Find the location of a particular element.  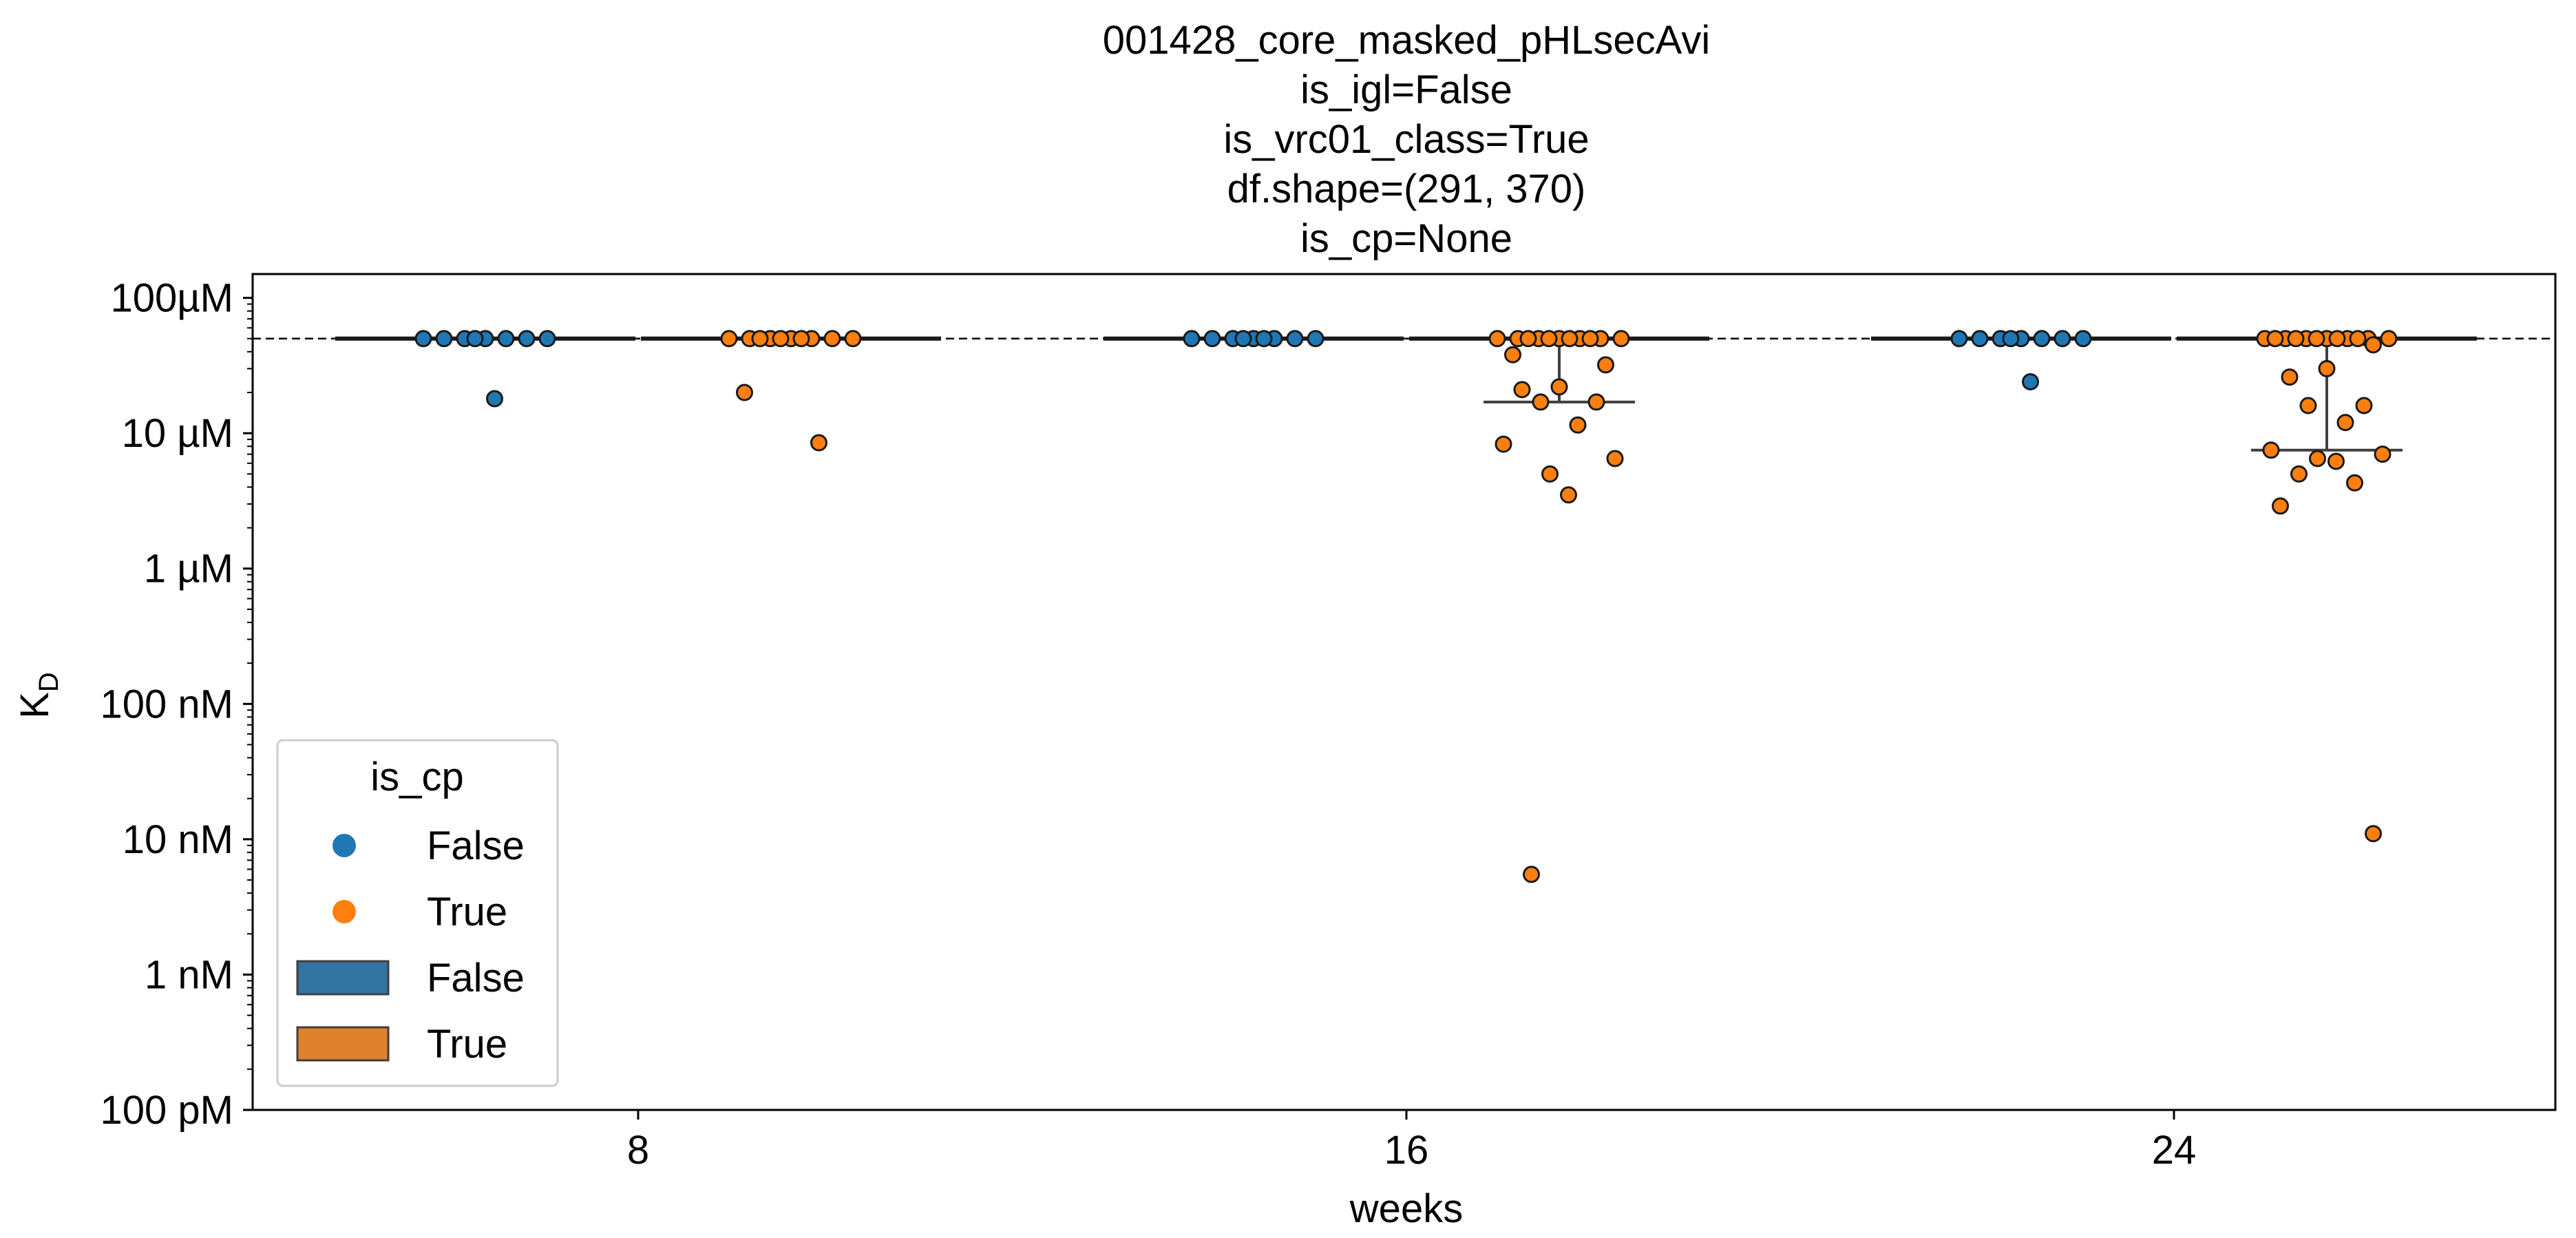

legend-patch-false is located at coordinates (343, 978).